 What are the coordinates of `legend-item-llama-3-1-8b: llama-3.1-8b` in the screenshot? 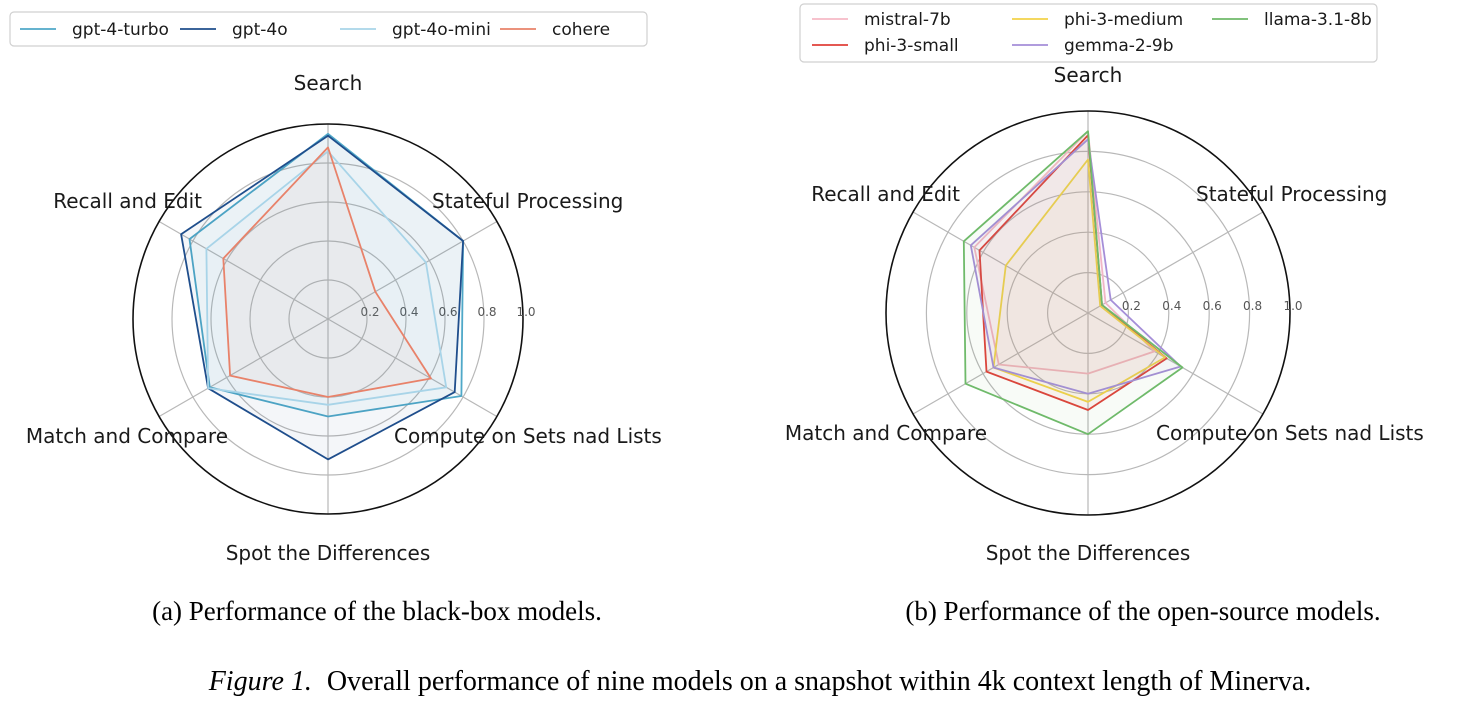 It's located at (1292, 20).